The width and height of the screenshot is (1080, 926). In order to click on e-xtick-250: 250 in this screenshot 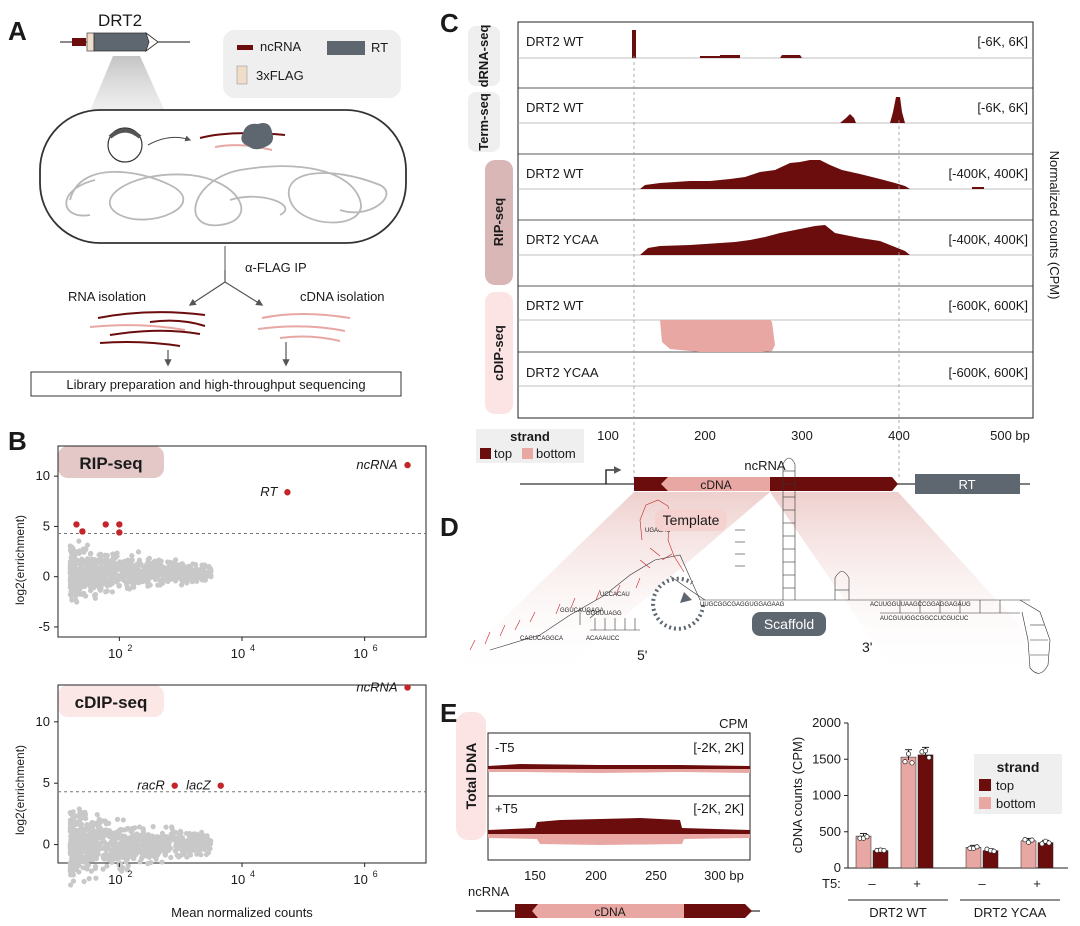, I will do `click(656, 875)`.